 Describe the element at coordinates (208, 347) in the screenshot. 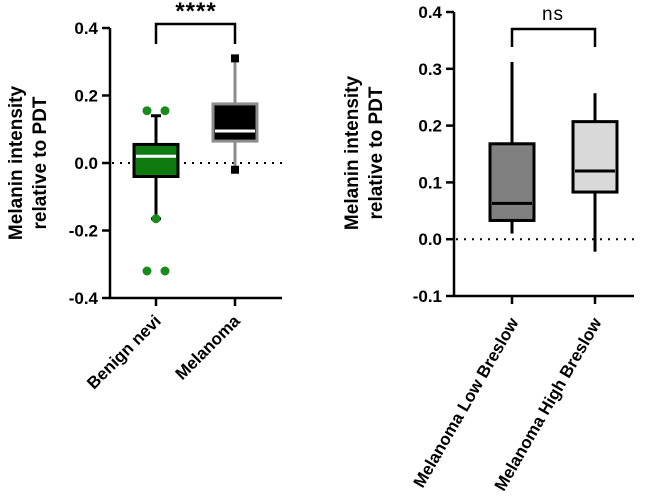

I see `left-category-label-melanoma: Melanoma` at that location.